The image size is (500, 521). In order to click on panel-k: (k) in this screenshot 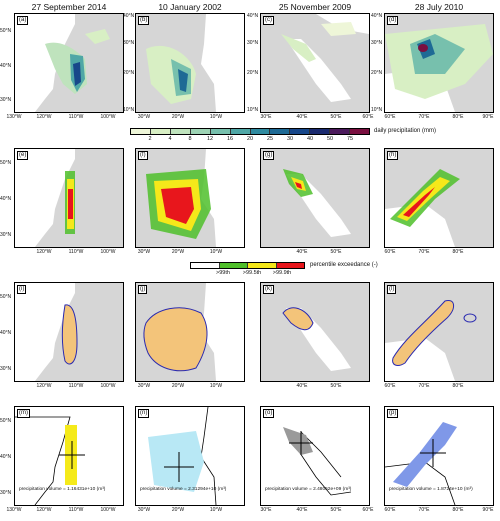, I will do `click(315, 332)`.